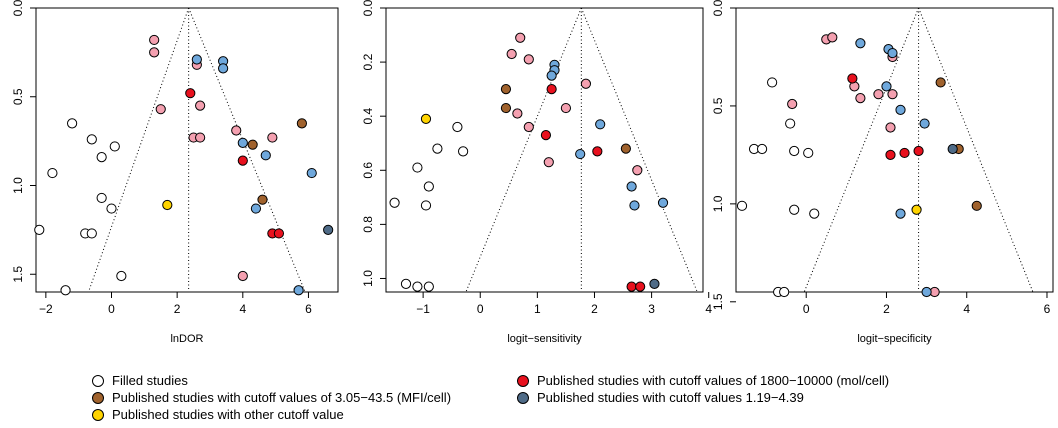 This screenshot has height=428, width=1058. Describe the element at coordinates (523, 380) in the screenshot. I see `legend-marker-red-icon` at that location.